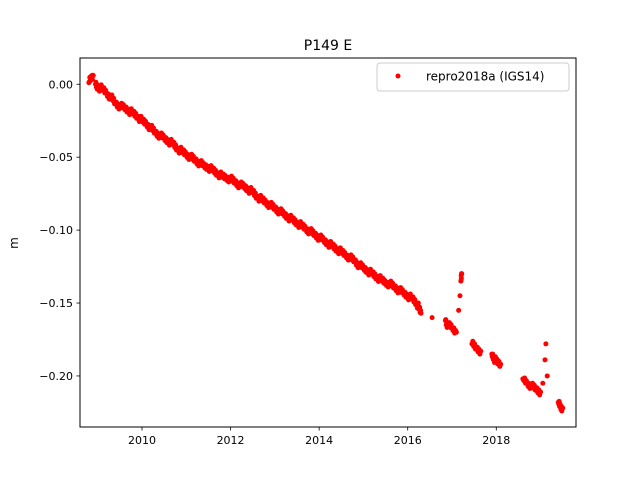 Image resolution: width=640 pixels, height=480 pixels. Describe the element at coordinates (56, 303) in the screenshot. I see `y-tick-label: −0.15` at that location.